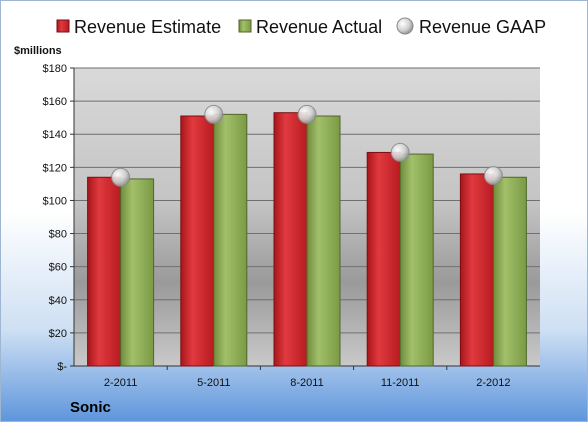 The width and height of the screenshot is (588, 422). What do you see at coordinates (400, 383) in the screenshot?
I see `x-tick-label: 11-2011` at bounding box center [400, 383].